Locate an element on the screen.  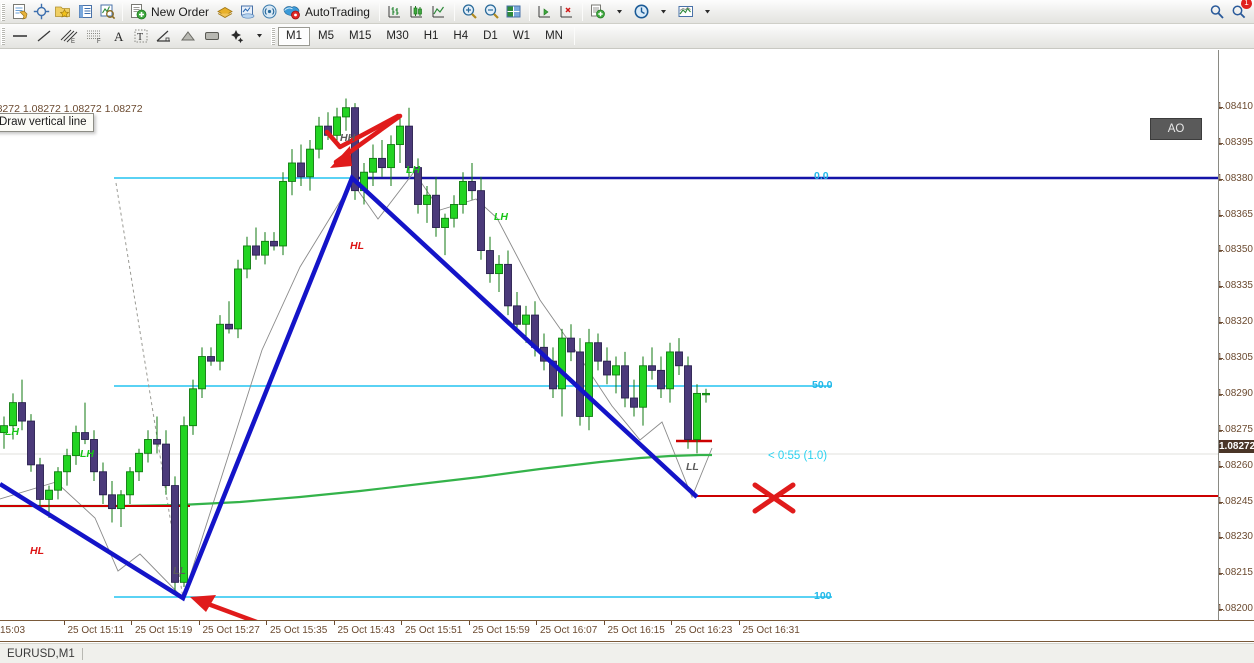
new-order-button: New Order is located at coordinates (170, 12).